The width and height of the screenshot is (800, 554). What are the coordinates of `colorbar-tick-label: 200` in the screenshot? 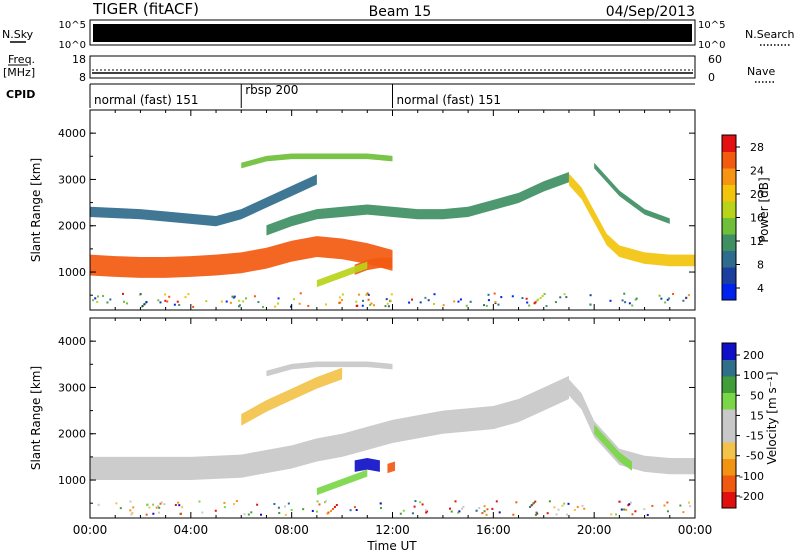 It's located at (753, 355).